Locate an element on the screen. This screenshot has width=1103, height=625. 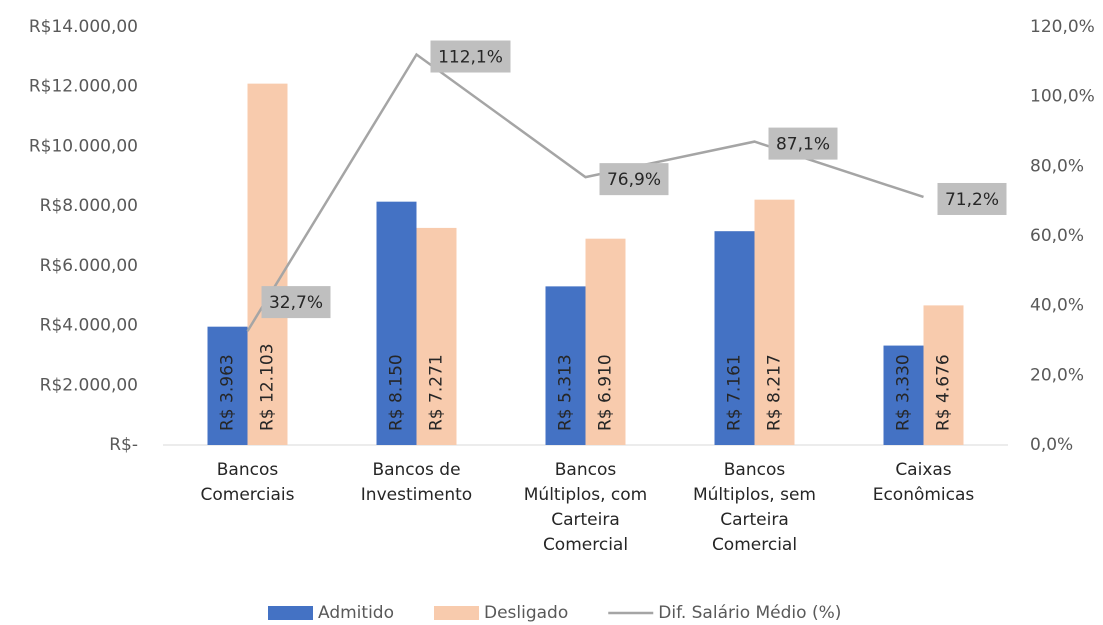
legend-label: Admitido is located at coordinates (356, 613).